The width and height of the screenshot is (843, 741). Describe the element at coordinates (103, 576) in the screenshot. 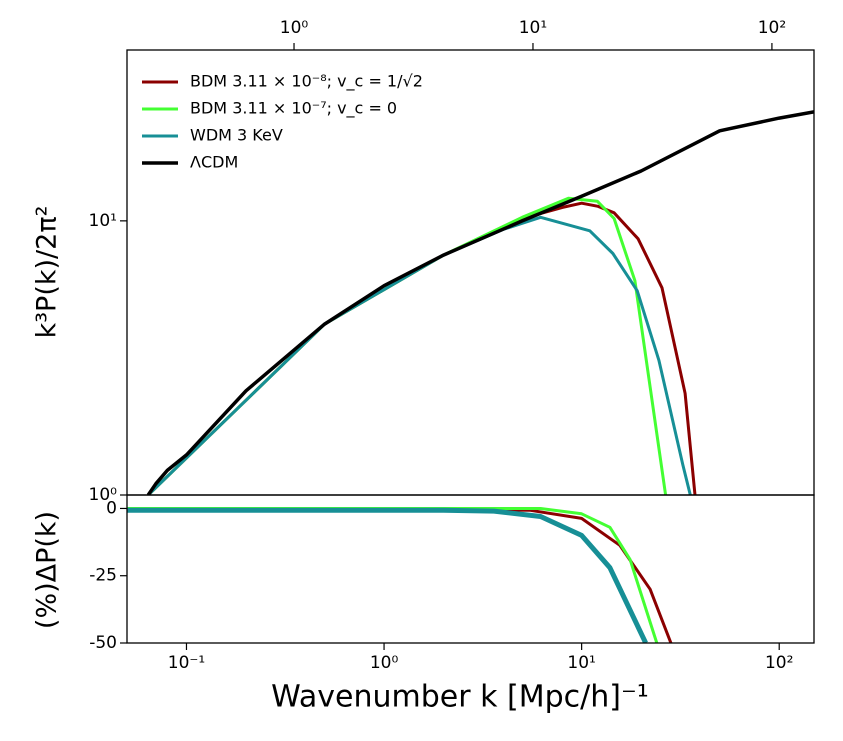

I see `y-tick-label: -25` at that location.